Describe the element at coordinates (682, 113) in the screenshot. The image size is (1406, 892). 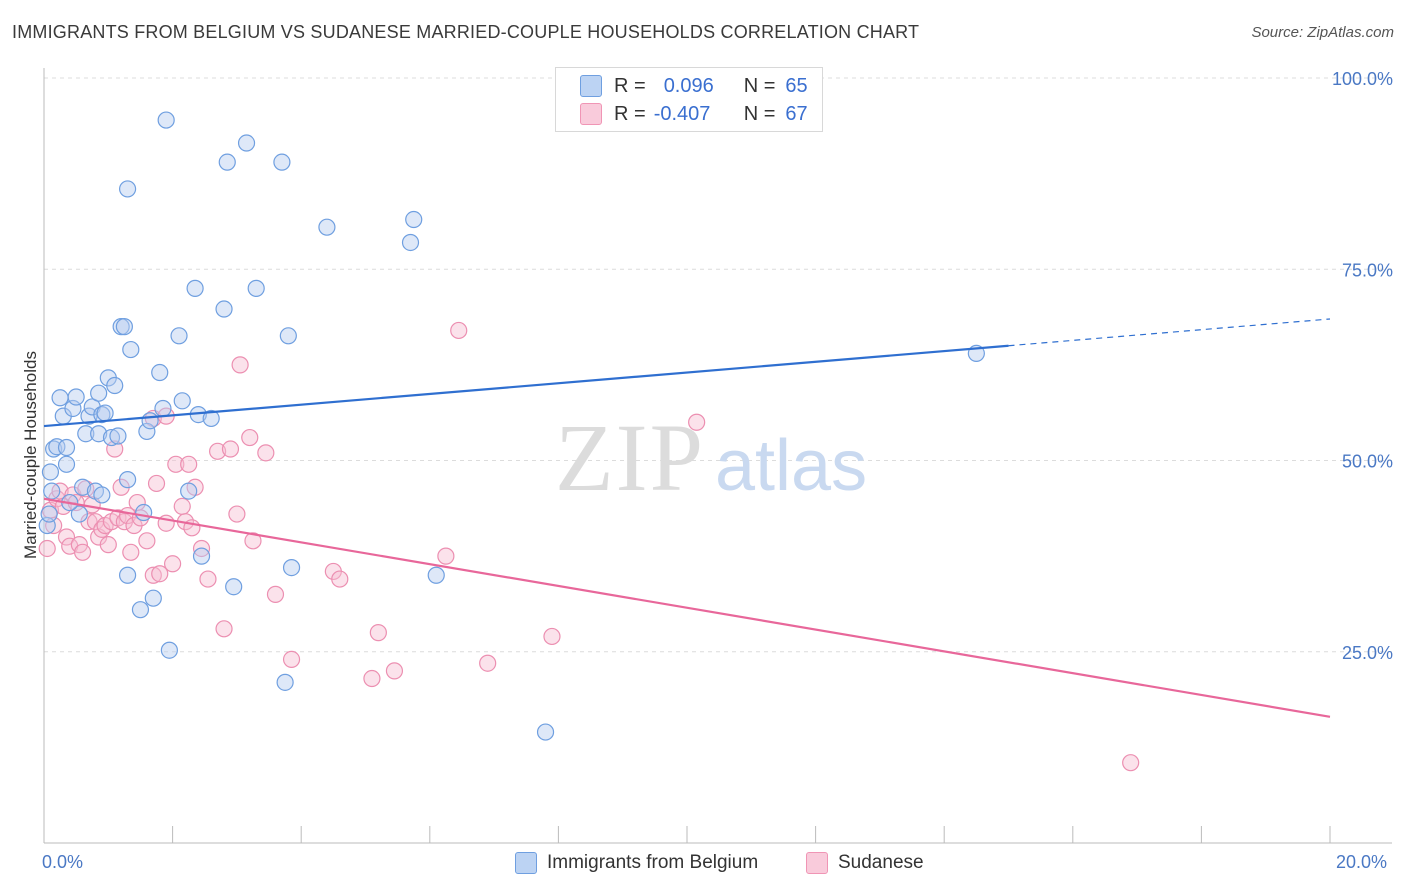
I see `legend-r-value: -0.407` at that location.